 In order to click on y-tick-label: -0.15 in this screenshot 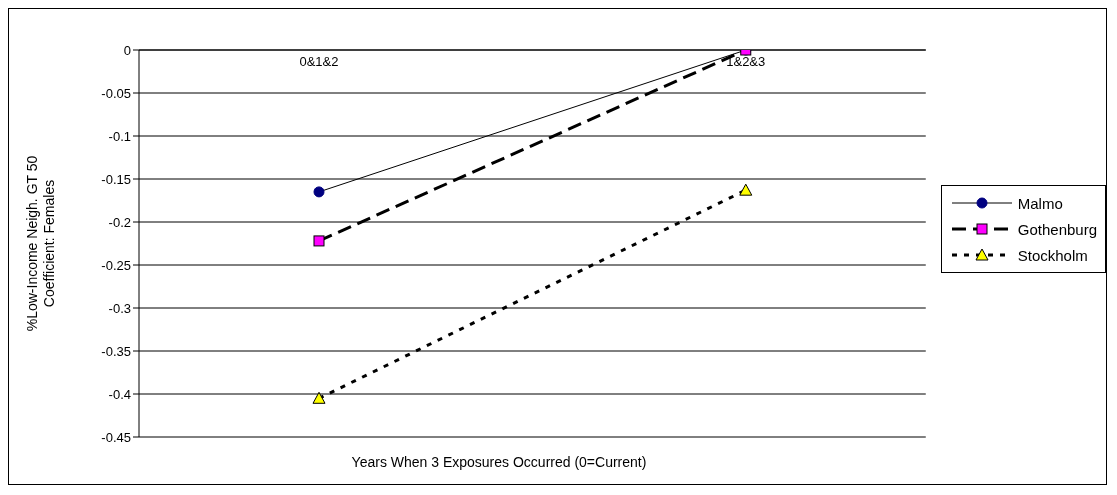, I will do `click(116, 179)`.